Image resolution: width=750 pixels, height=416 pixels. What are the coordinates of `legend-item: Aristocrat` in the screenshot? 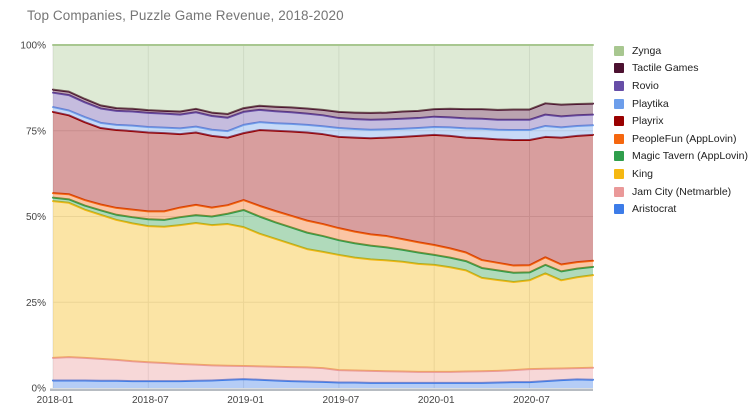 It's located at (681, 209).